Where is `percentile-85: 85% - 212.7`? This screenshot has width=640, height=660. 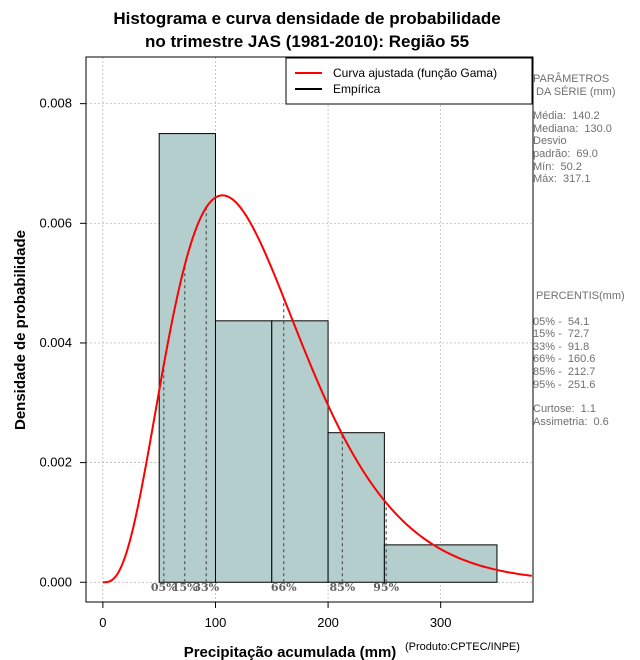 percentile-85: 85% - 212.7 is located at coordinates (564, 371).